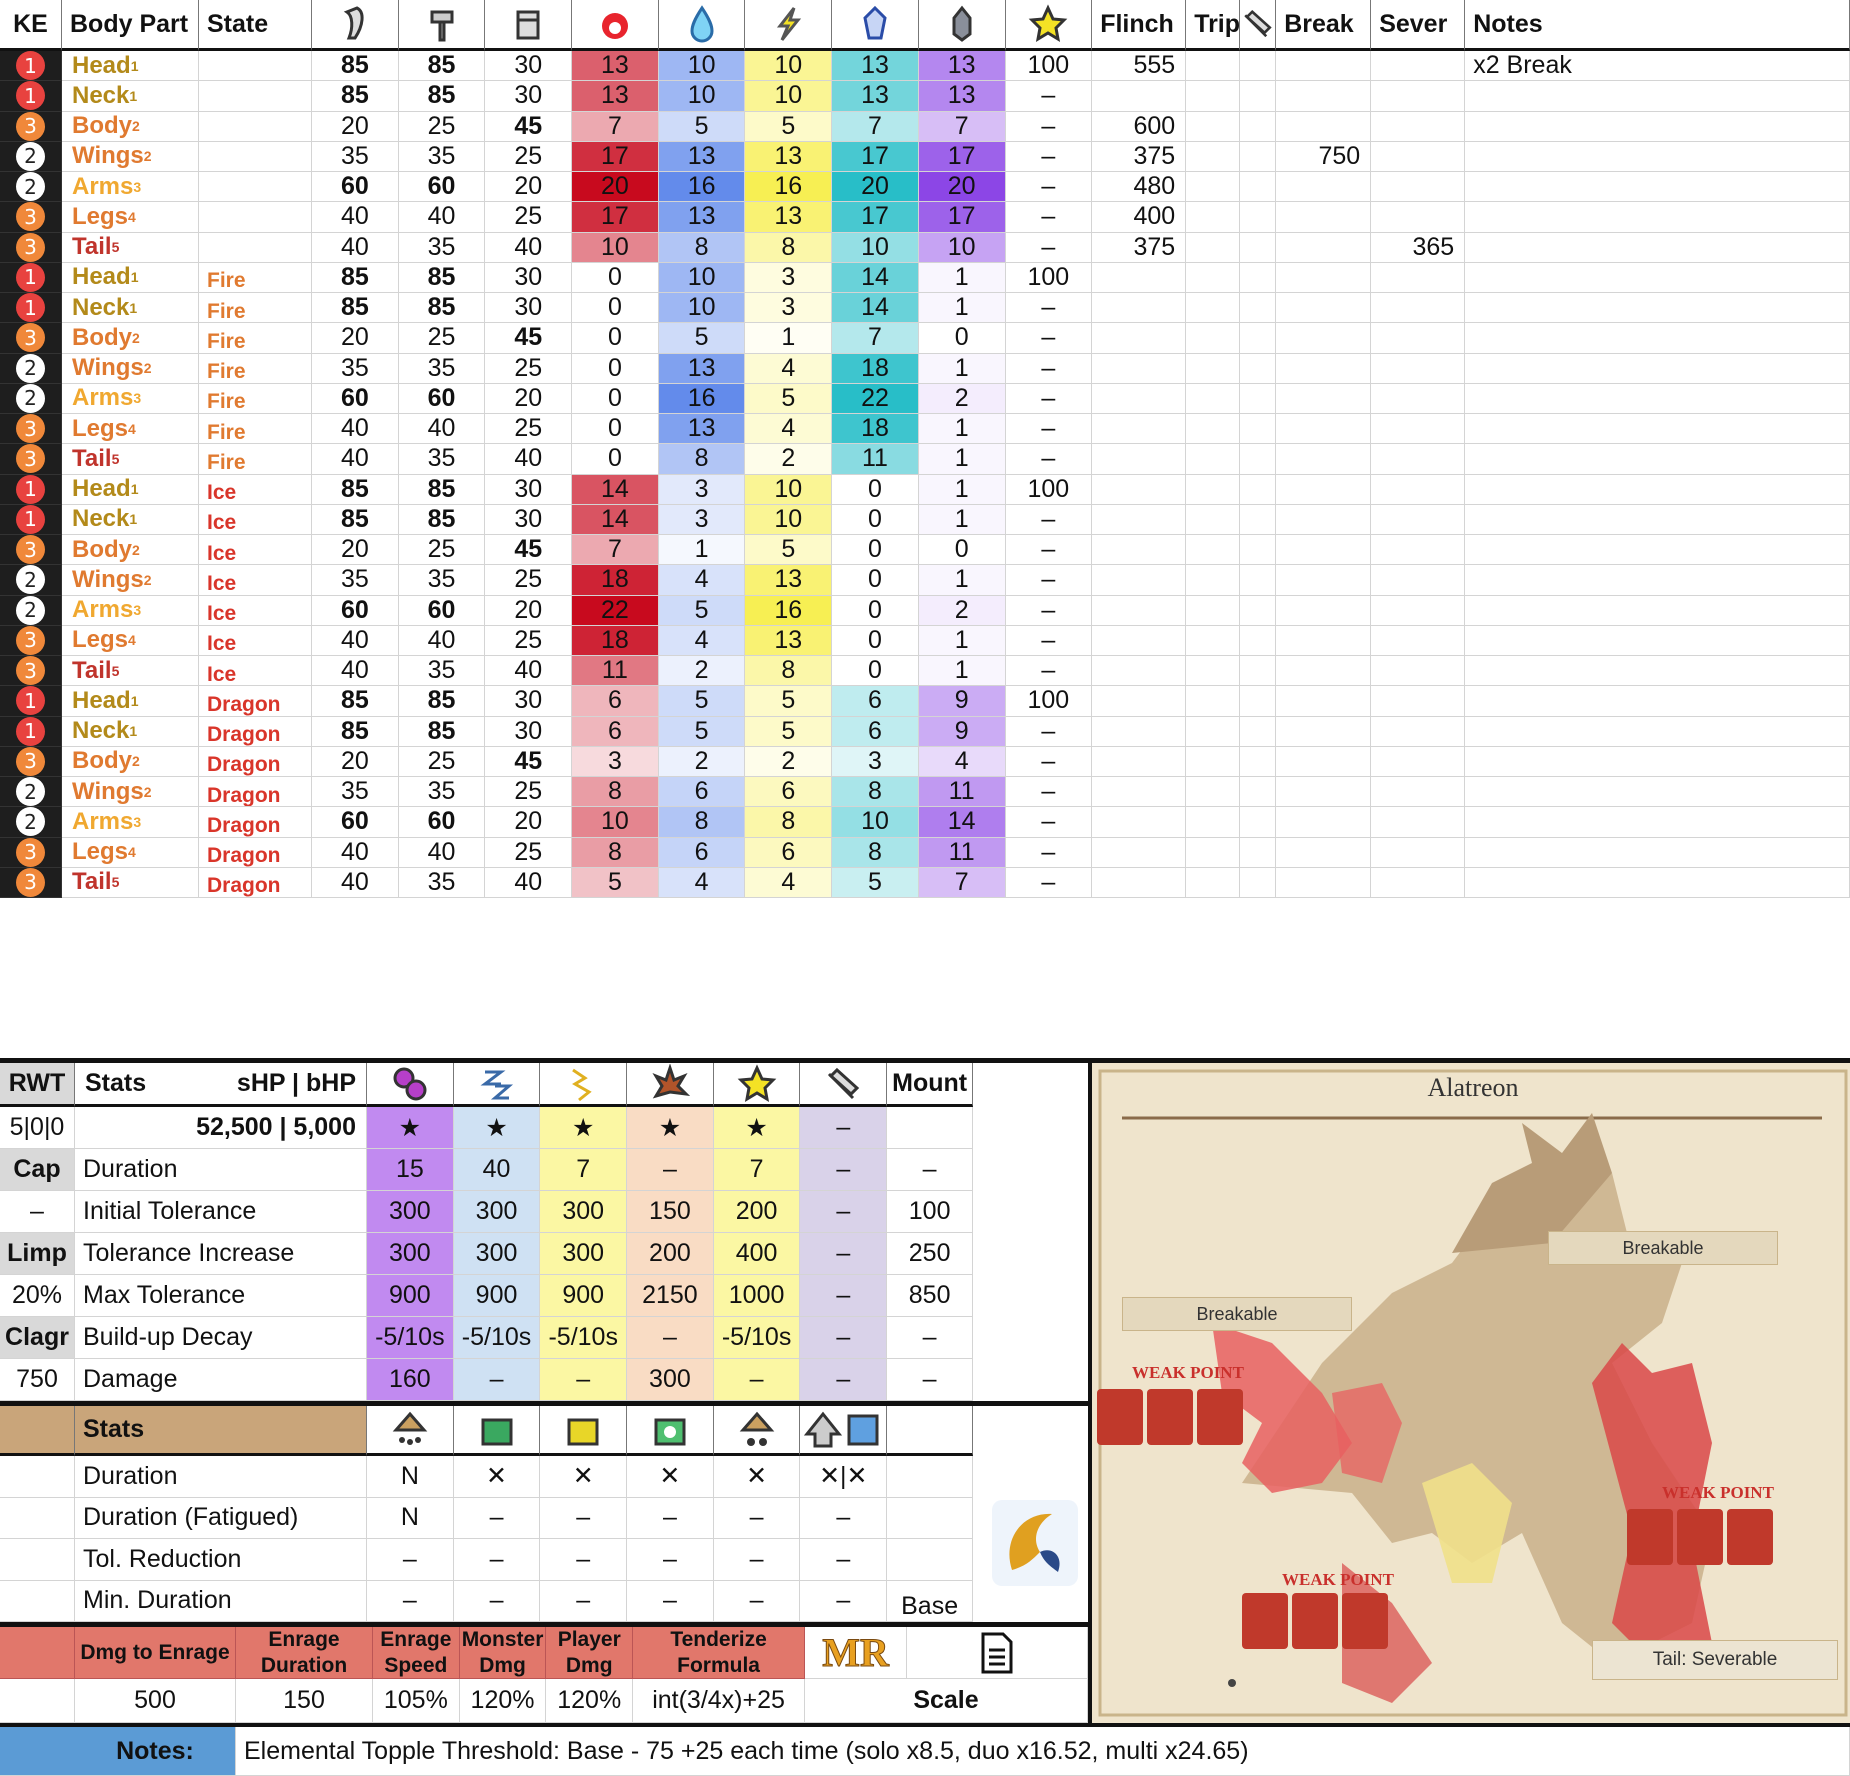  I want to click on shot-value: 25, so click(529, 852).